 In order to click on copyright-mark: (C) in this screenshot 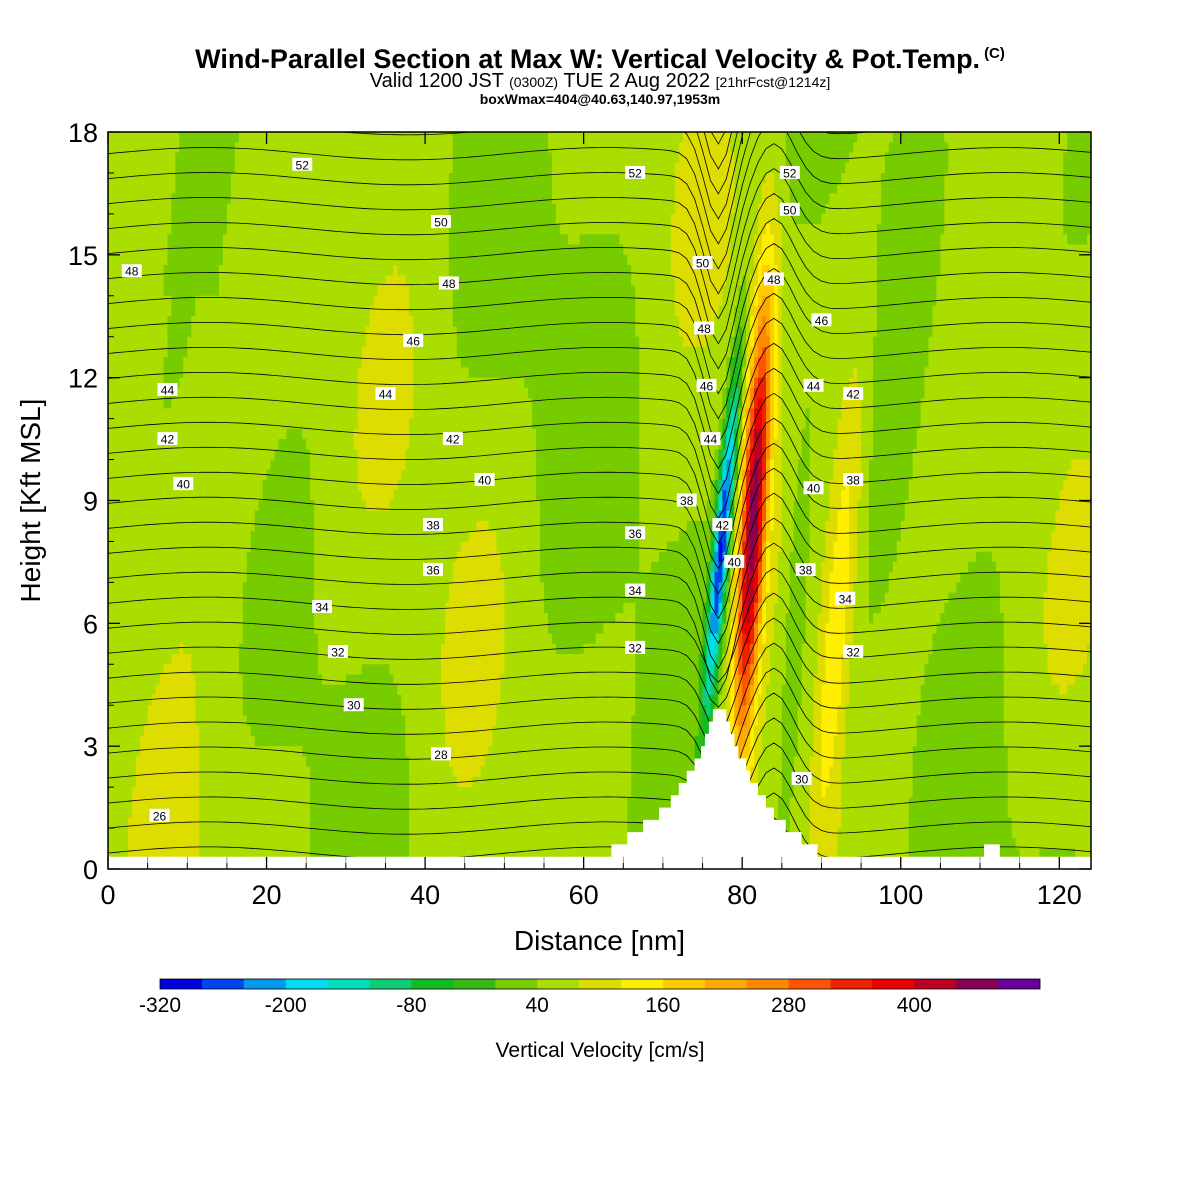, I will do `click(994, 53)`.